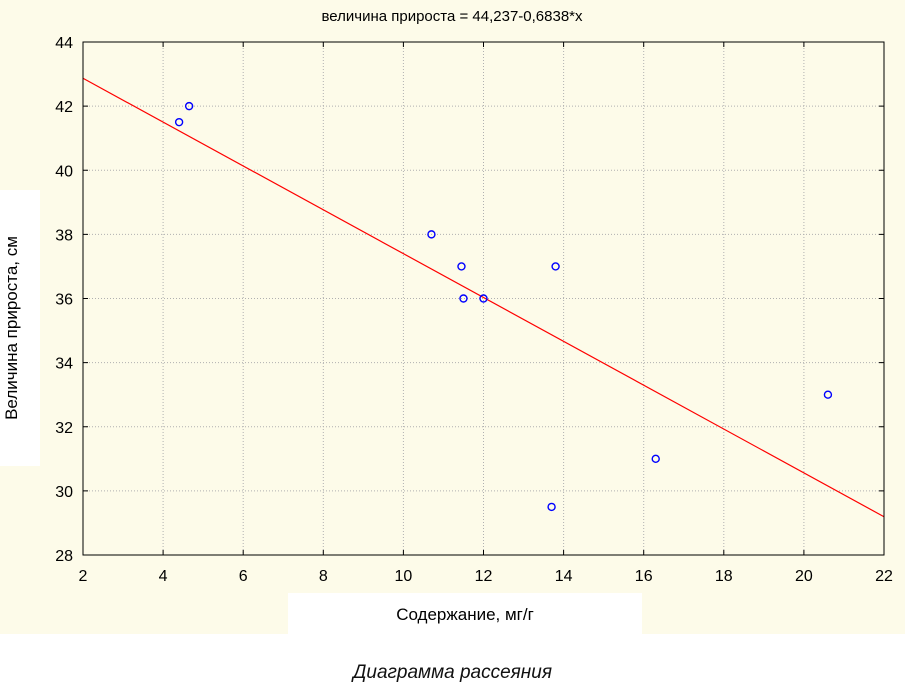 This screenshot has width=905, height=688. I want to click on x-axis-label: Содержание, мг/г, so click(465, 614).